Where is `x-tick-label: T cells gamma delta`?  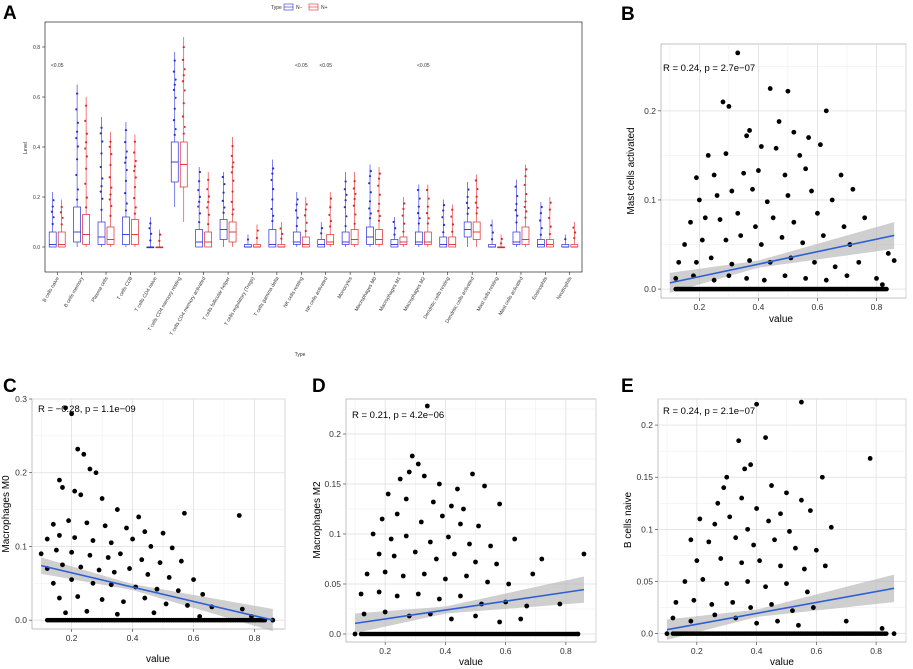
x-tick-label: T cells gamma delta is located at coordinates (267, 297).